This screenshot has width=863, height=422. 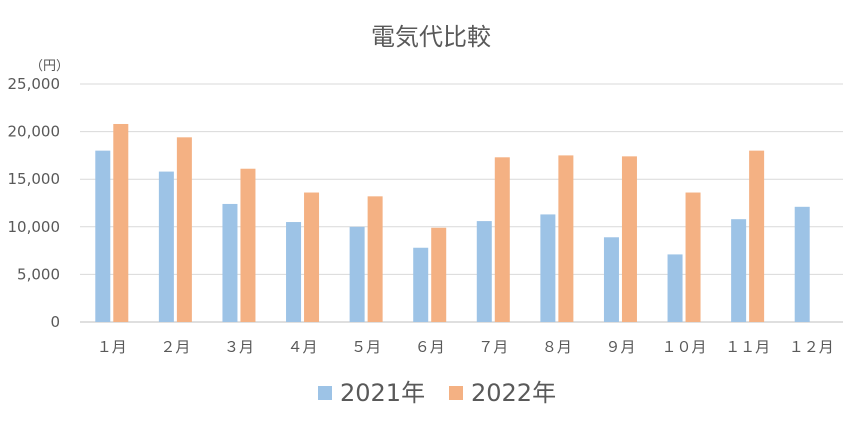 What do you see at coordinates (557, 347) in the screenshot?
I see `x-tick-label: ８月` at bounding box center [557, 347].